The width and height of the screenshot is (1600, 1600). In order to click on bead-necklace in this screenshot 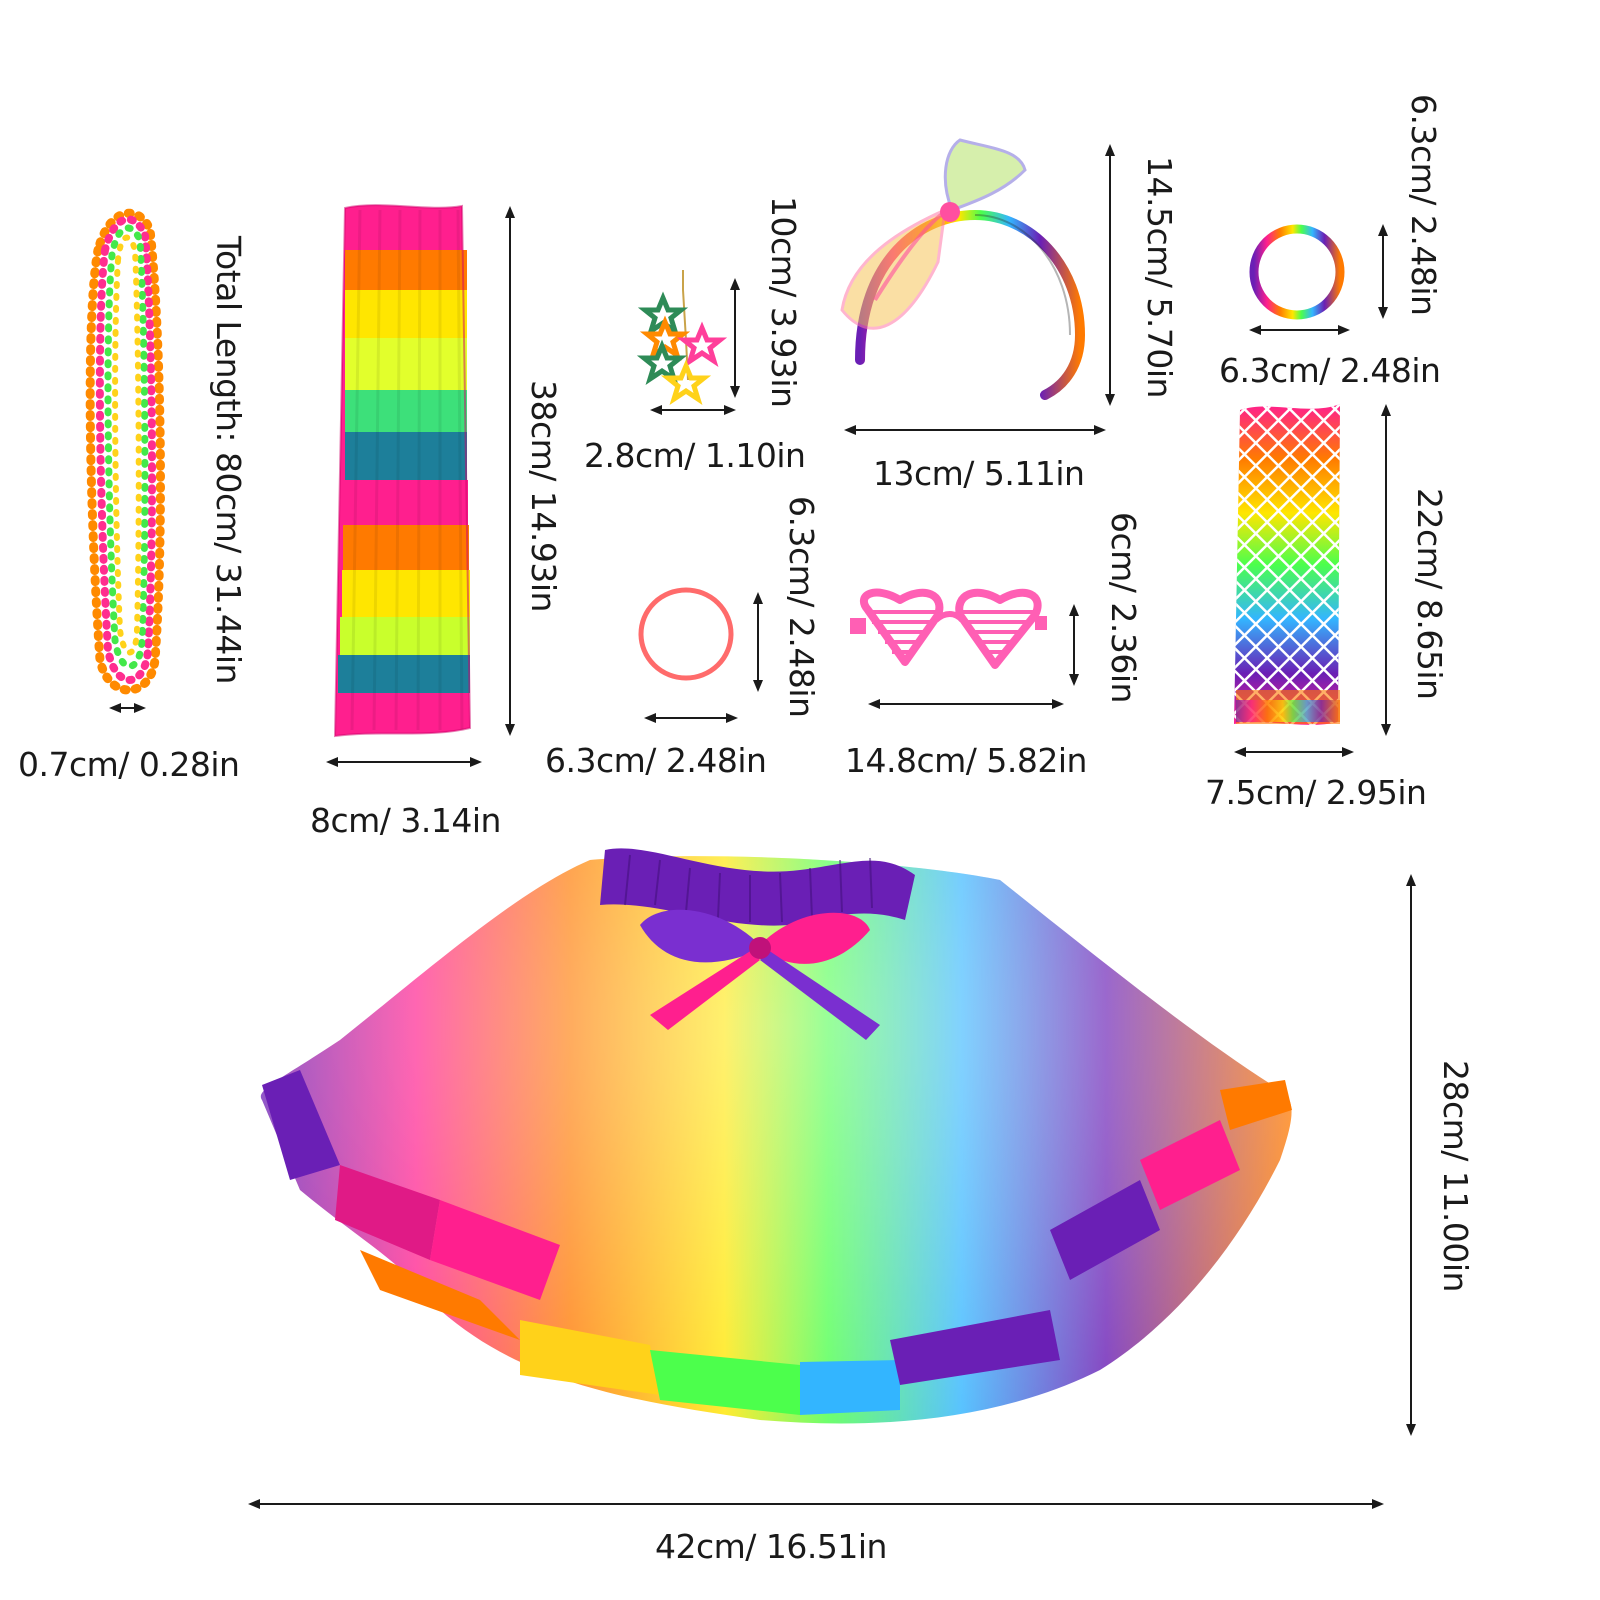, I will do `click(125, 451)`.